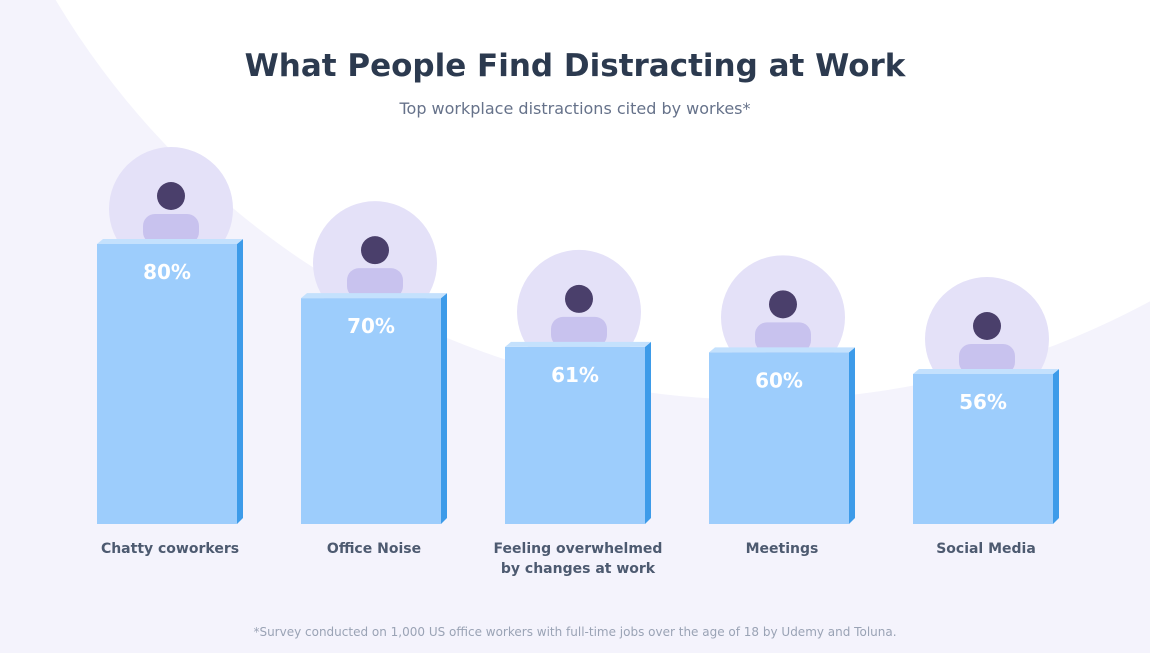 The height and width of the screenshot is (653, 1150). Describe the element at coordinates (578, 559) in the screenshot. I see `category-label: Feeling overwhelmed by changes at work` at that location.